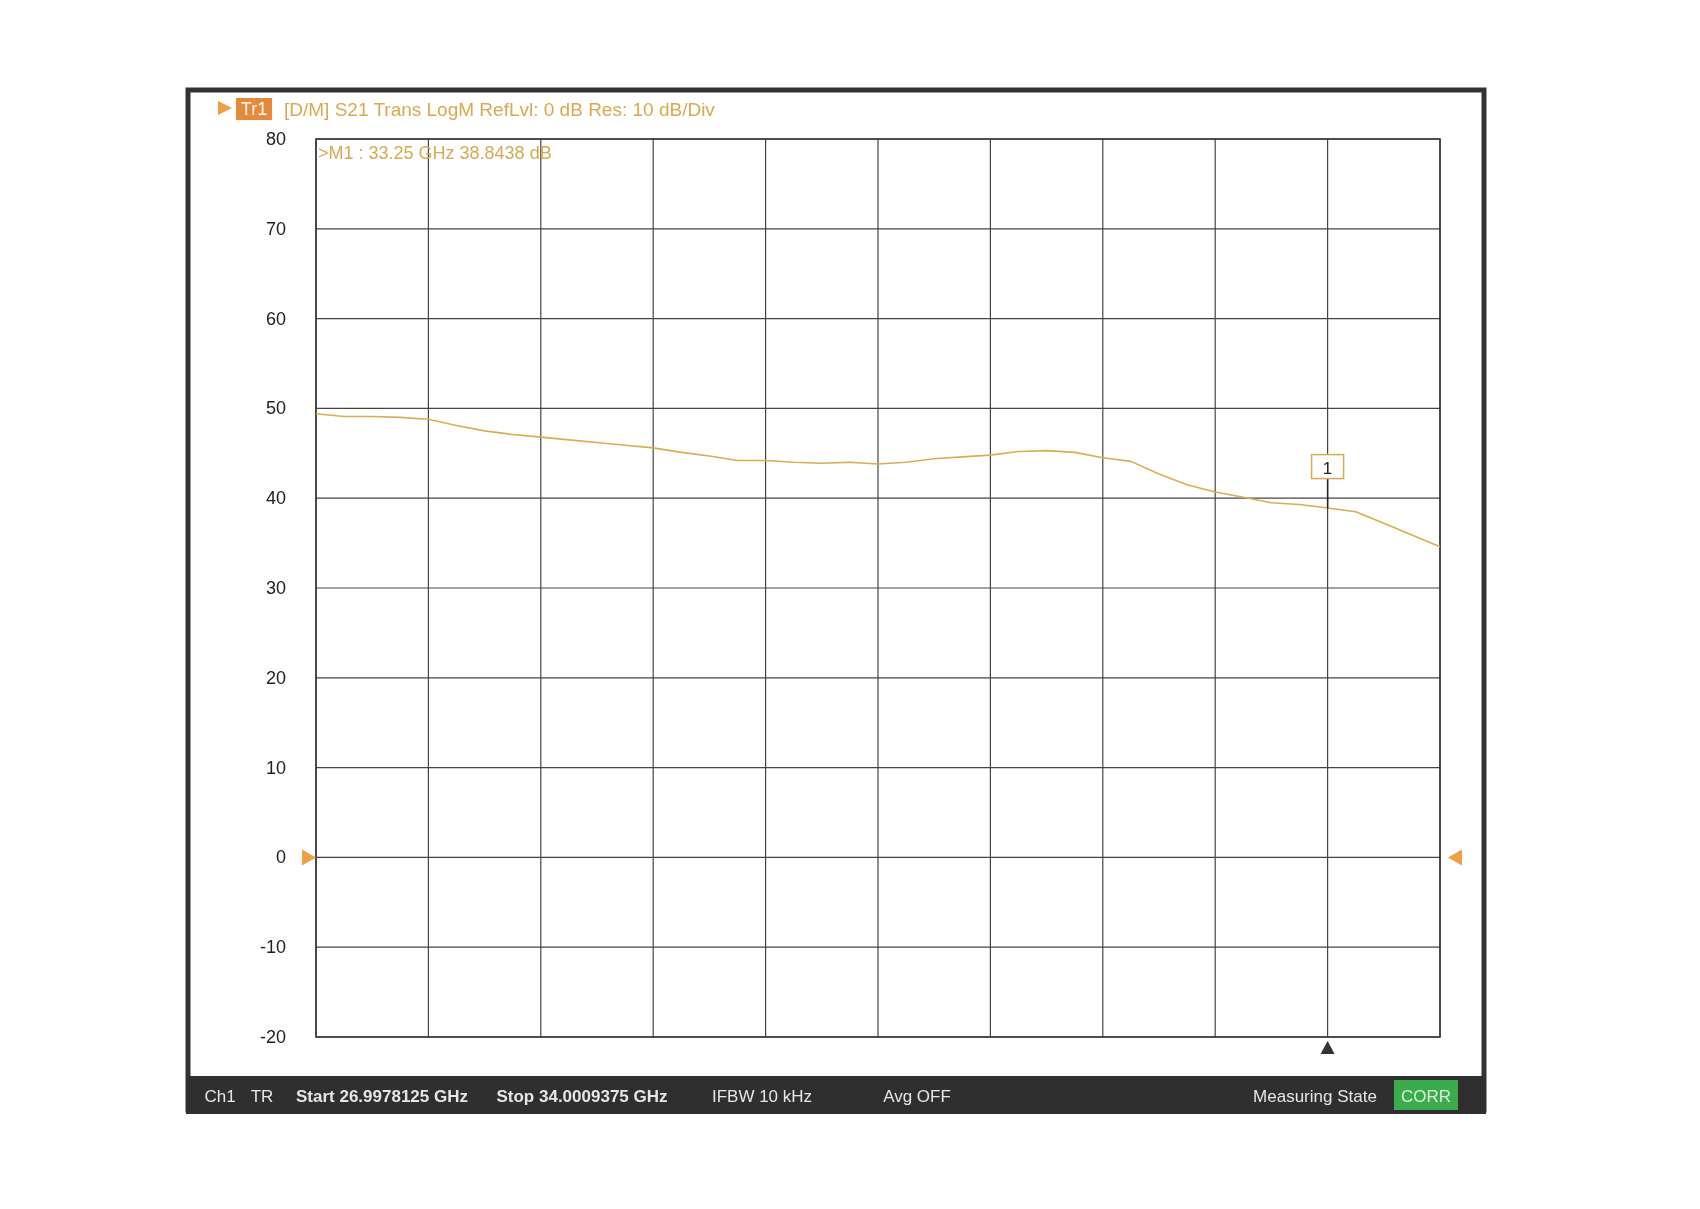 This screenshot has height=1209, width=1700. I want to click on y-tick-label: 10, so click(275, 767).